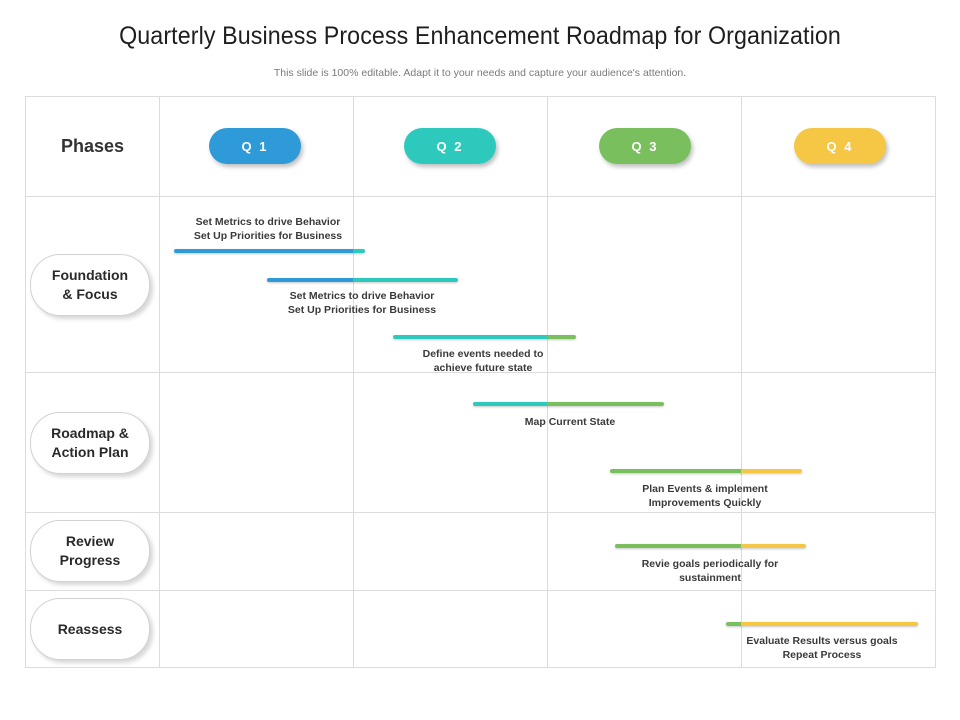  Describe the element at coordinates (90, 443) in the screenshot. I see `phase-roadmap-action-plan: Roadmap & Action Plan` at that location.